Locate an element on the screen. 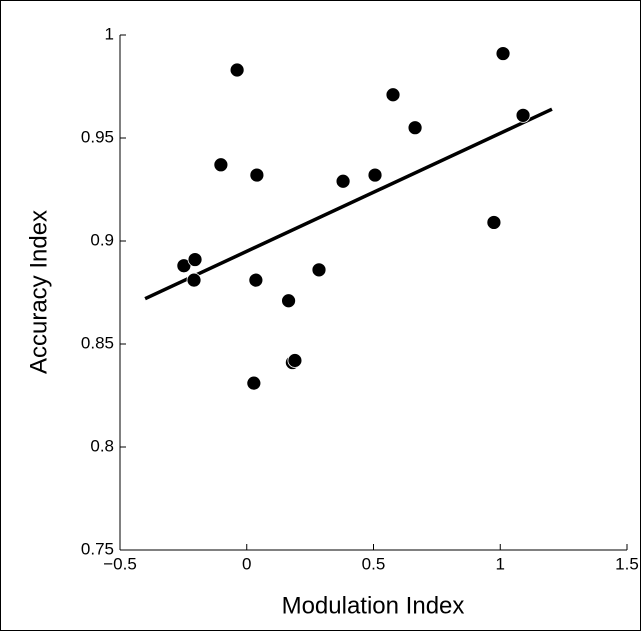 Image resolution: width=641 pixels, height=631 pixels. x-tick-label: −0.5 is located at coordinates (120, 563).